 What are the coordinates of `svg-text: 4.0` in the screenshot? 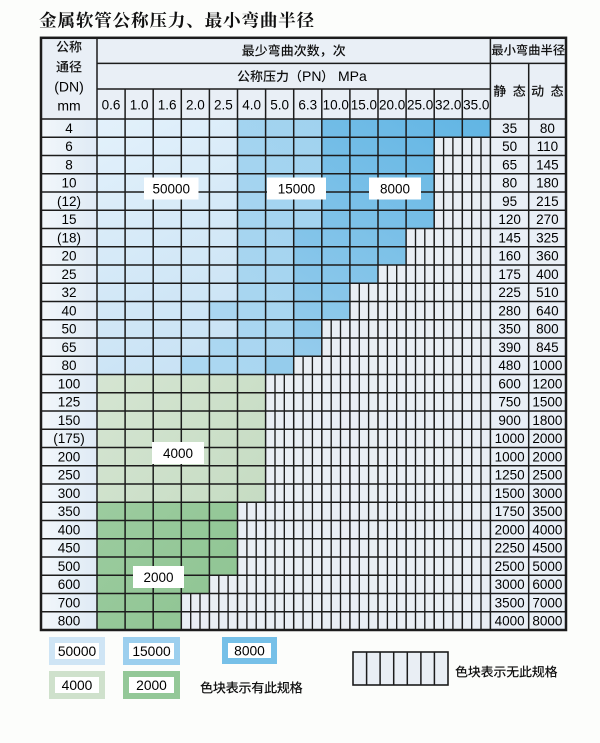 It's located at (251, 104).